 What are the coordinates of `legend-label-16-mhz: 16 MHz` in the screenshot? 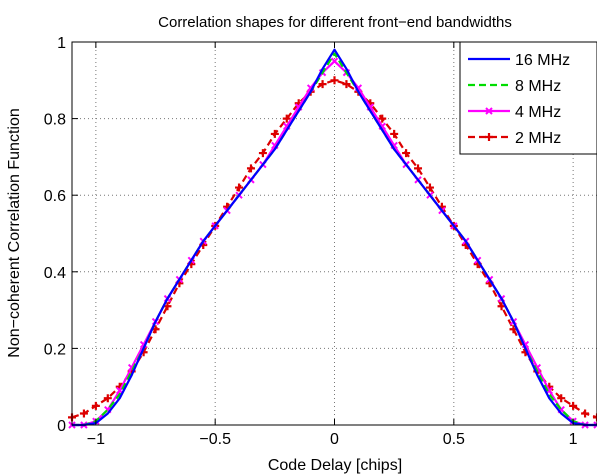 It's located at (542, 60).